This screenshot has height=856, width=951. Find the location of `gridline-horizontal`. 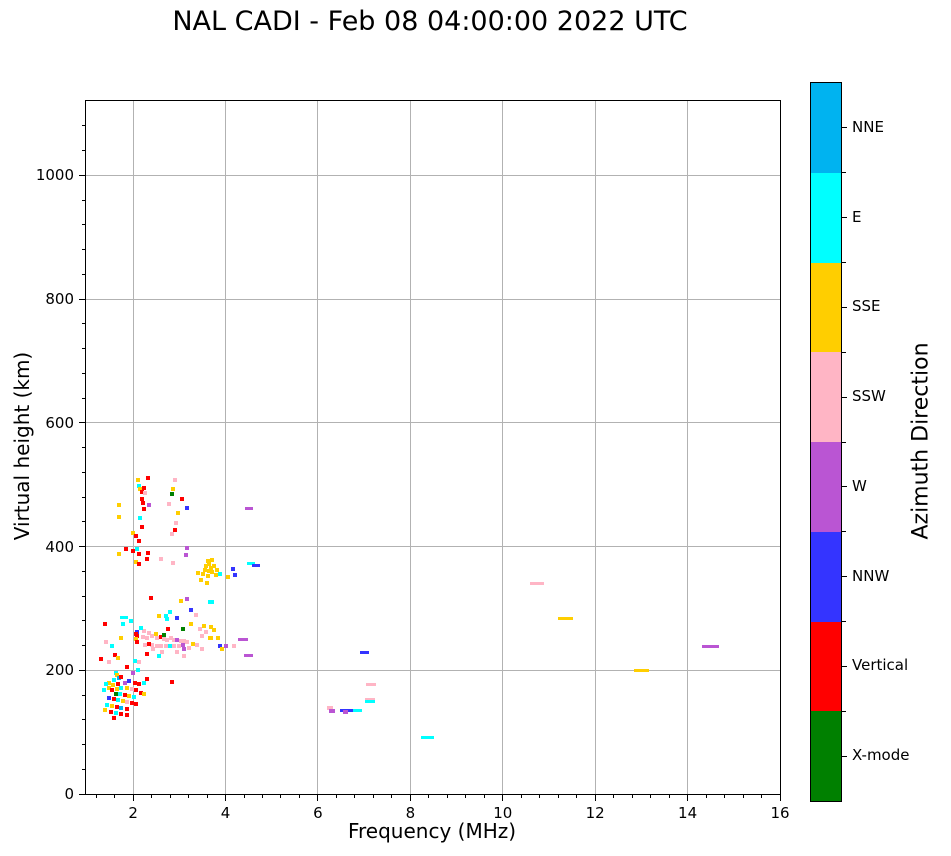

gridline-horizontal is located at coordinates (433, 299).